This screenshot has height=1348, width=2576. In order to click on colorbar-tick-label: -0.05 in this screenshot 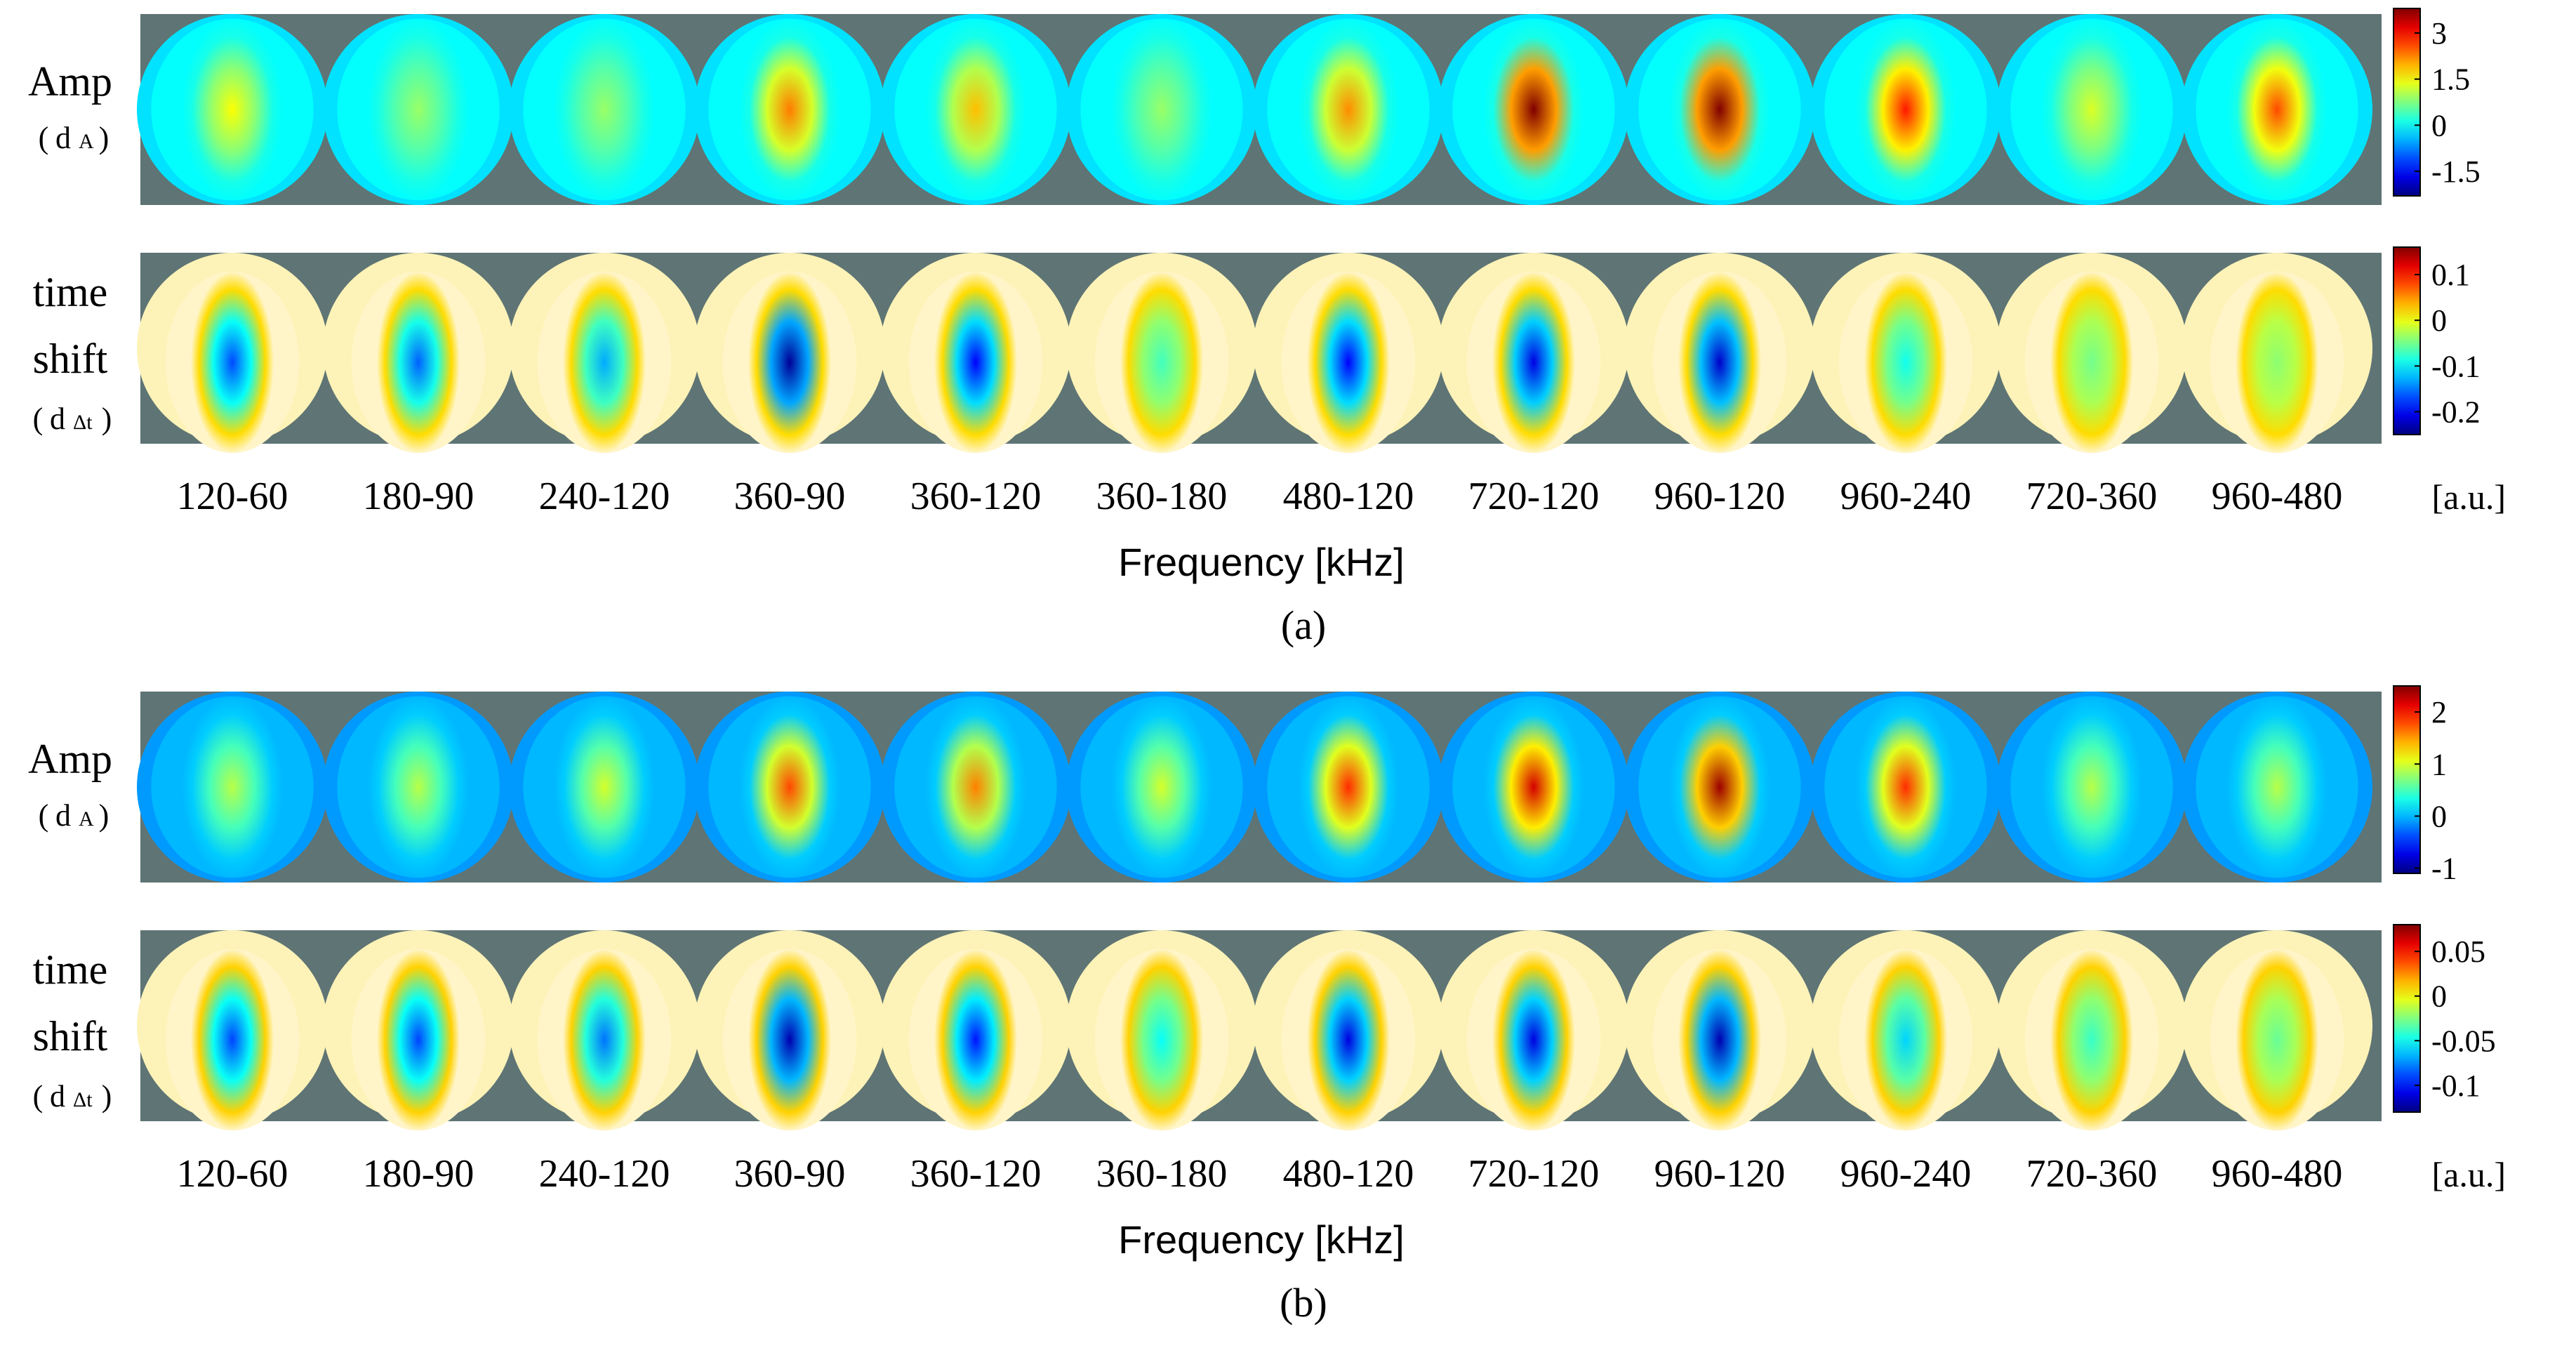, I will do `click(2463, 1041)`.